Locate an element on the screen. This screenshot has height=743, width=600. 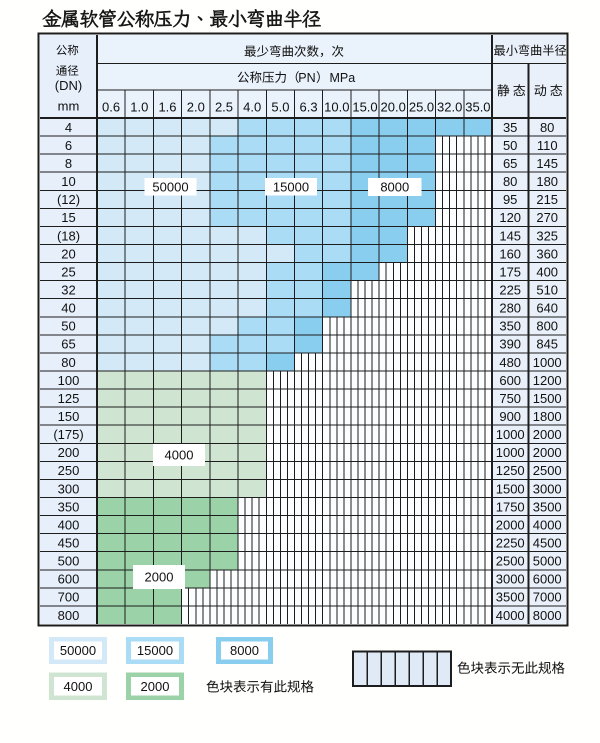
svg-text: 160 is located at coordinates (510, 253).